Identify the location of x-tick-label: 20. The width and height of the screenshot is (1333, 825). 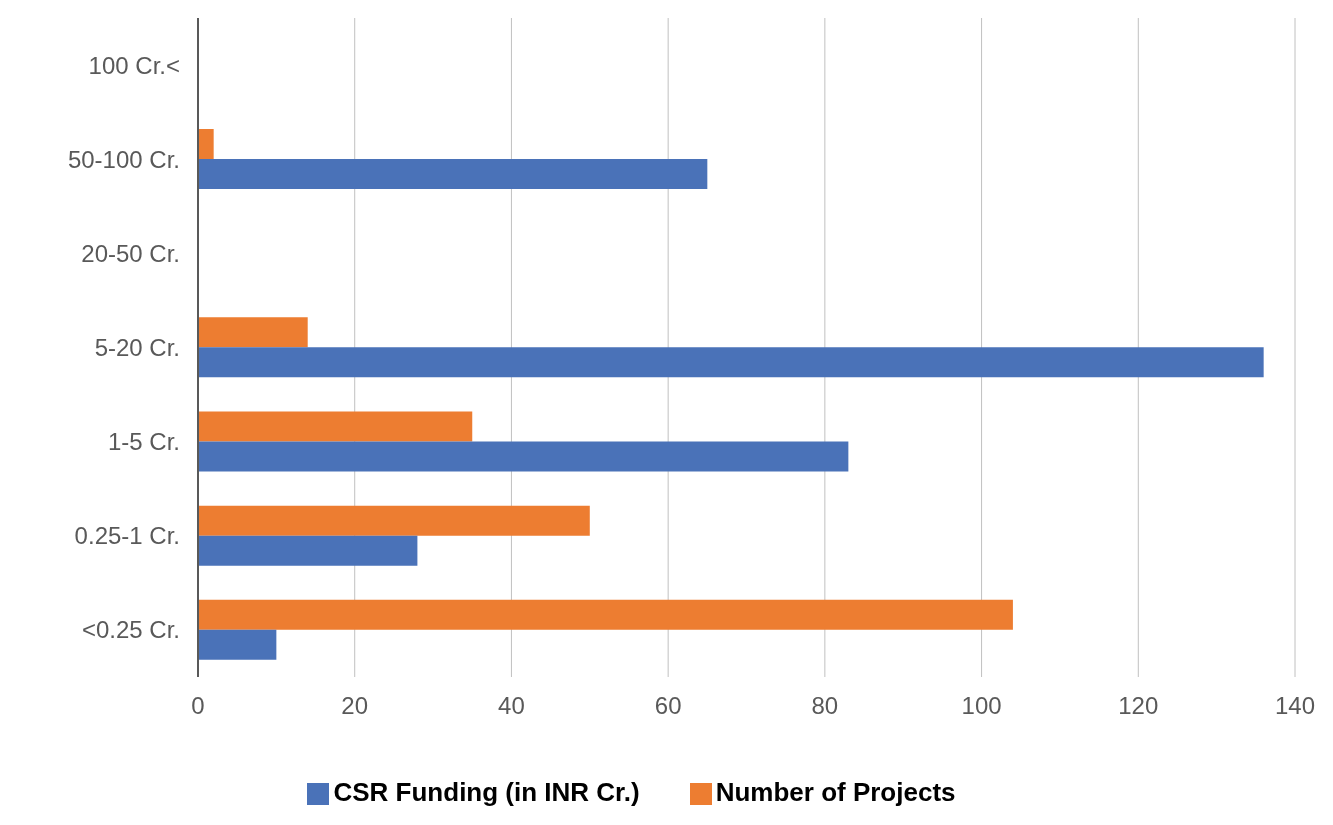
(355, 706).